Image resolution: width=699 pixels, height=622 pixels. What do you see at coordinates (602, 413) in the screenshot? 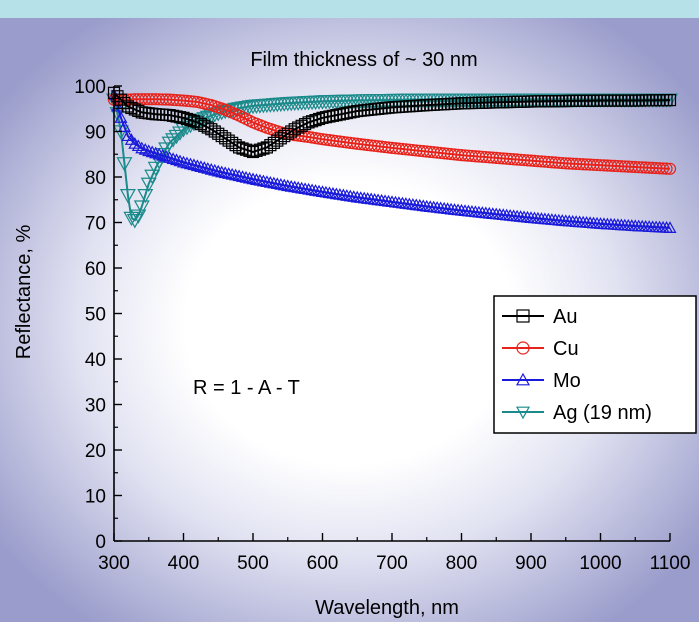
I see `legend-label-ag-19-nm: Ag (19 nm)` at bounding box center [602, 413].